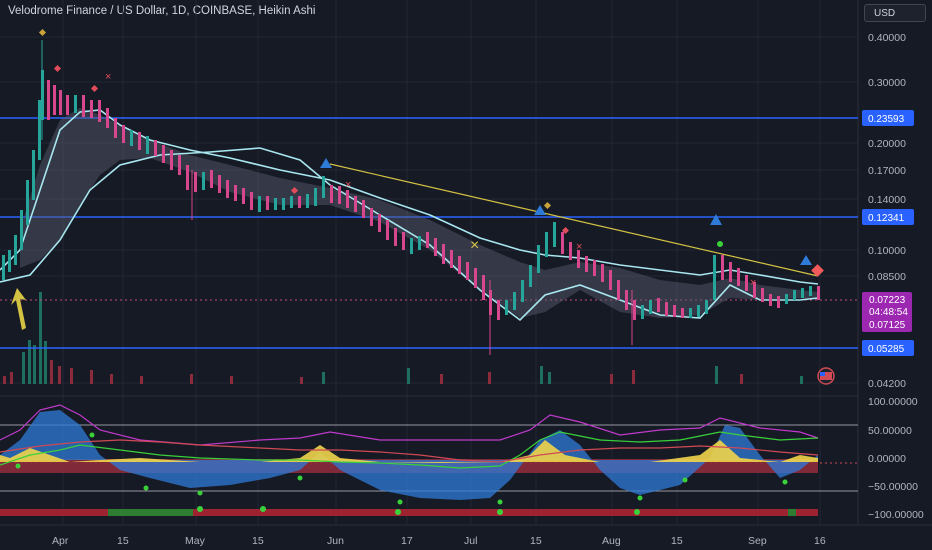 Image resolution: width=932 pixels, height=550 pixels. I want to click on level-tag-label: 0.23593, so click(886, 119).